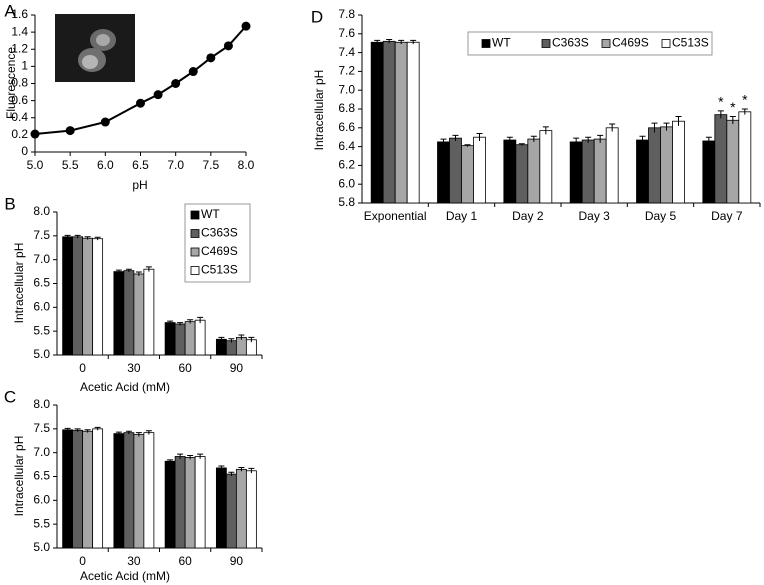  What do you see at coordinates (590, 43) in the screenshot?
I see `legend: WT C363S C469S C513S` at bounding box center [590, 43].